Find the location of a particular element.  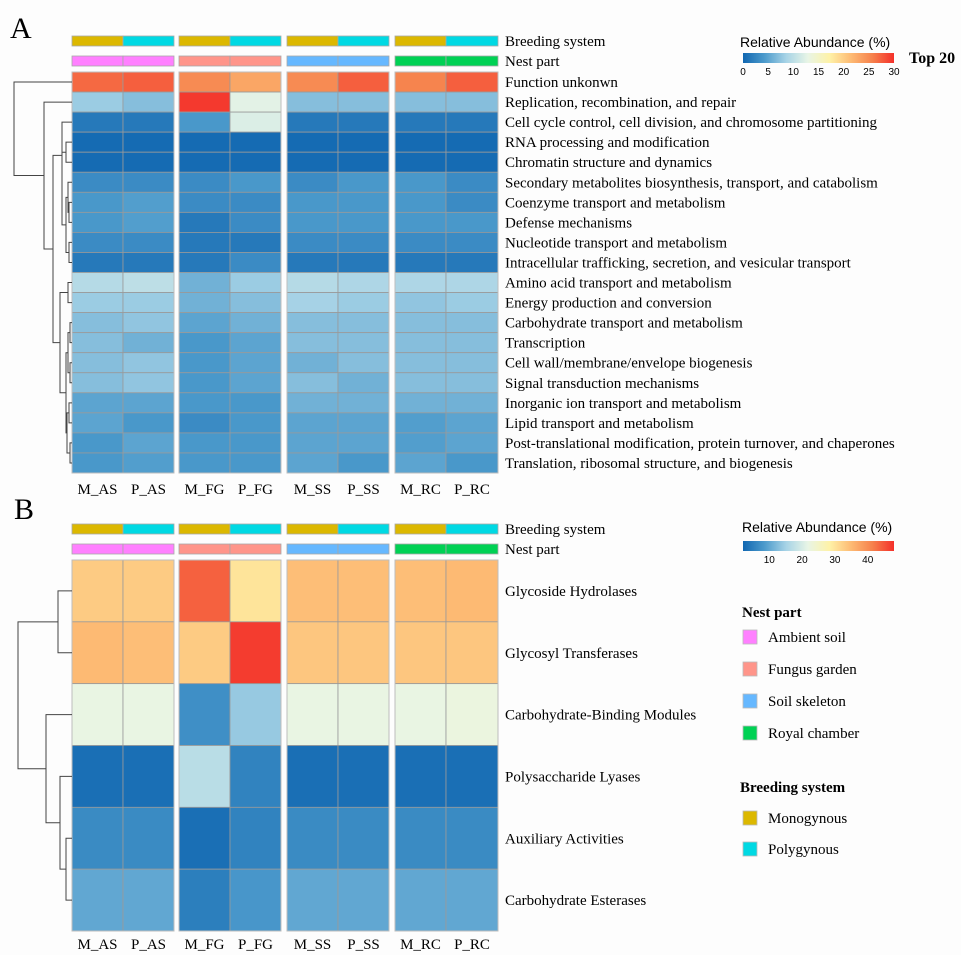

row-label: Coenzyme transport and metabolism is located at coordinates (615, 203).